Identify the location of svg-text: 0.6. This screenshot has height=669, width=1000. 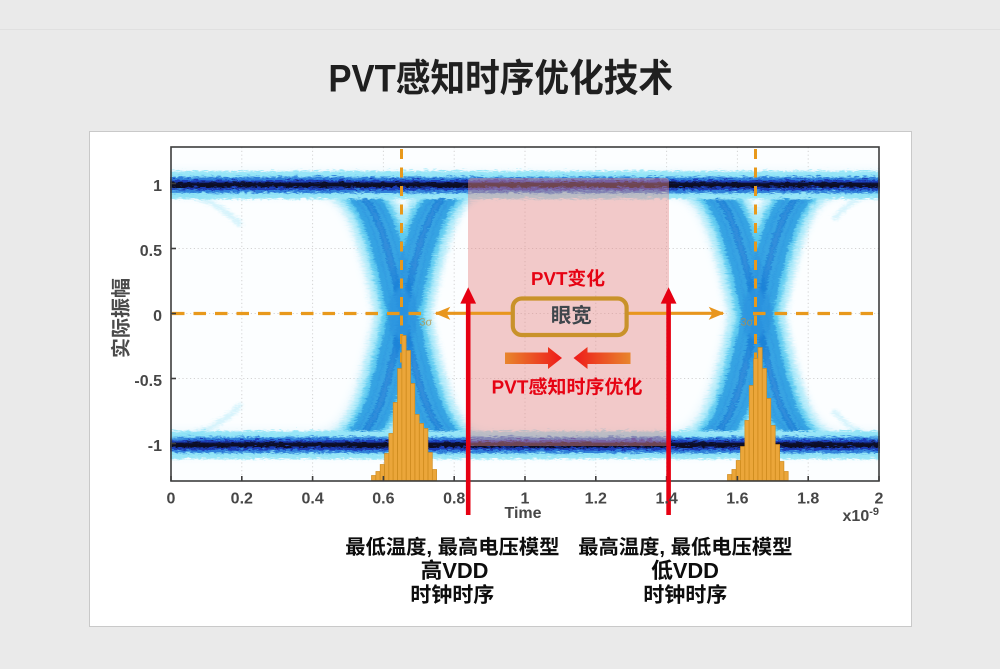
(383, 498).